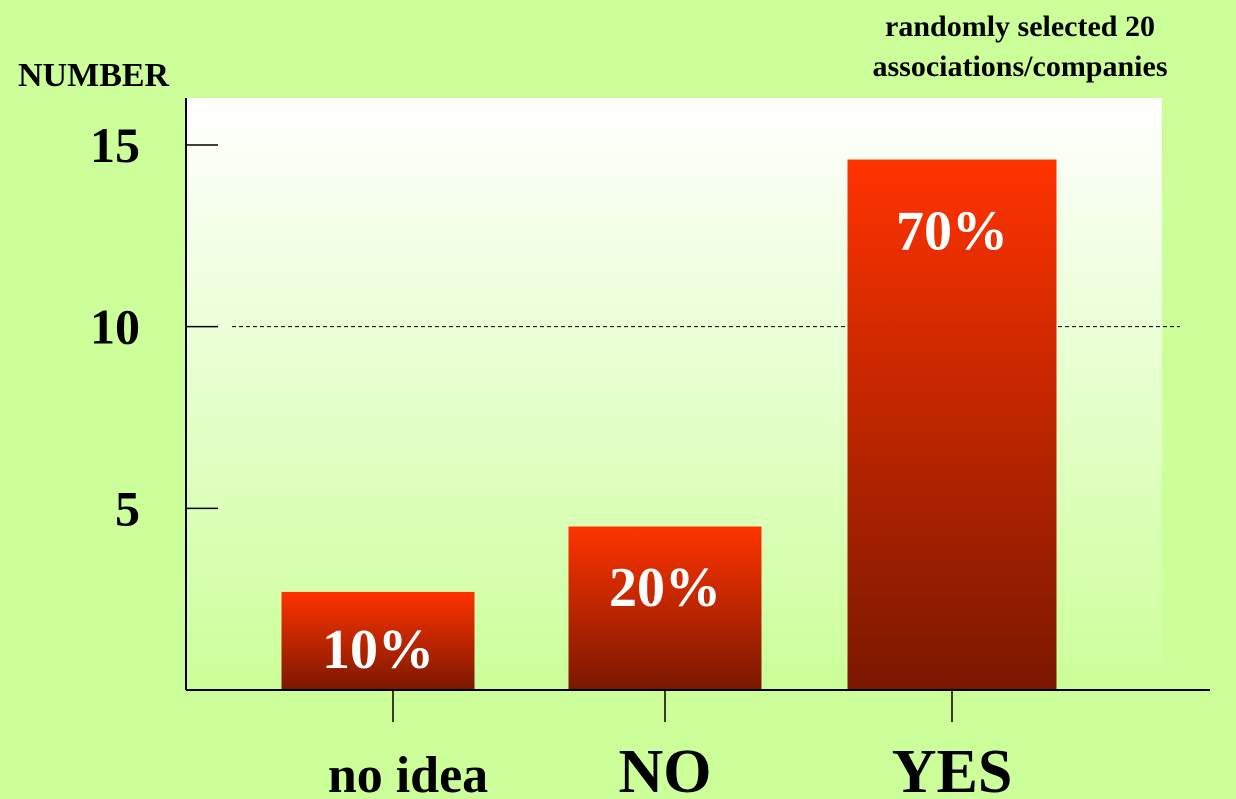 Image resolution: width=1236 pixels, height=799 pixels. Describe the element at coordinates (952, 425) in the screenshot. I see `bar-yes` at that location.